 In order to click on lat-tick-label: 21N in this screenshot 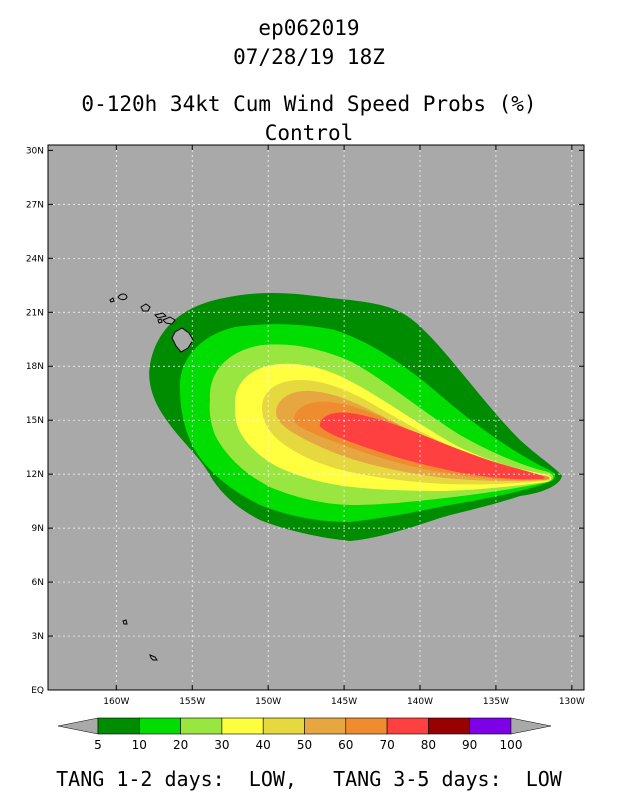, I will do `click(35, 313)`.